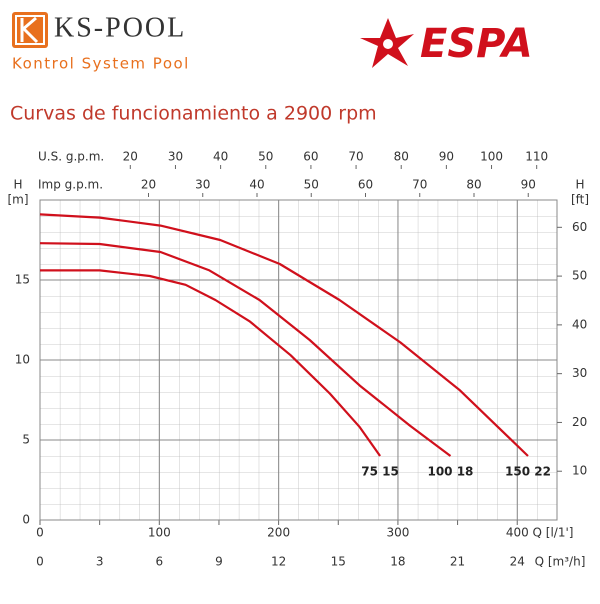 Image resolution: width=600 pixels, height=604 pixels. Describe the element at coordinates (70, 185) in the screenshot. I see `top-axis-label: Imp g.p.m.` at that location.